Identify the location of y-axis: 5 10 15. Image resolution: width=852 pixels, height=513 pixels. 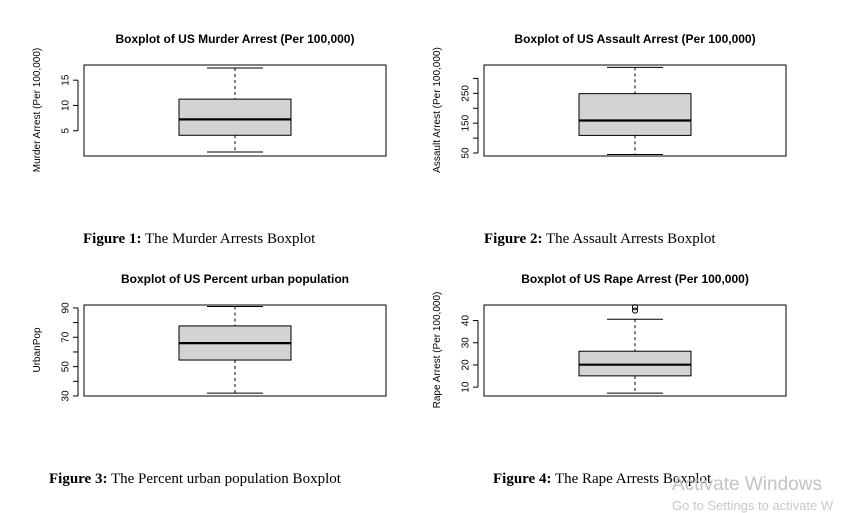
(70, 104).